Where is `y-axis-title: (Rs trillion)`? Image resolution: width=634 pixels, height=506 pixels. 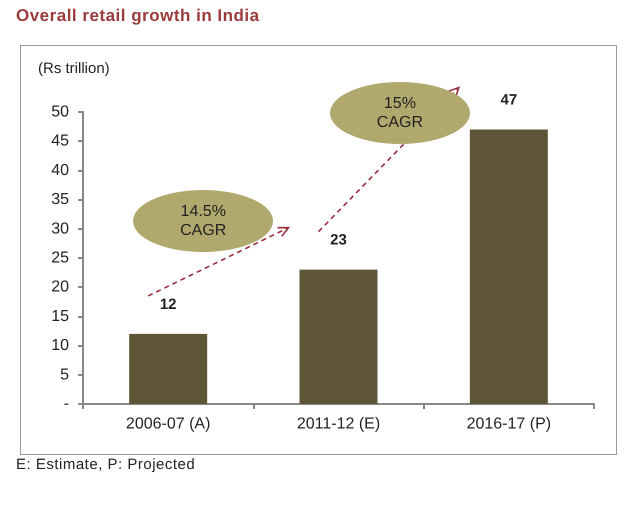 y-axis-title: (Rs trillion) is located at coordinates (74, 68).